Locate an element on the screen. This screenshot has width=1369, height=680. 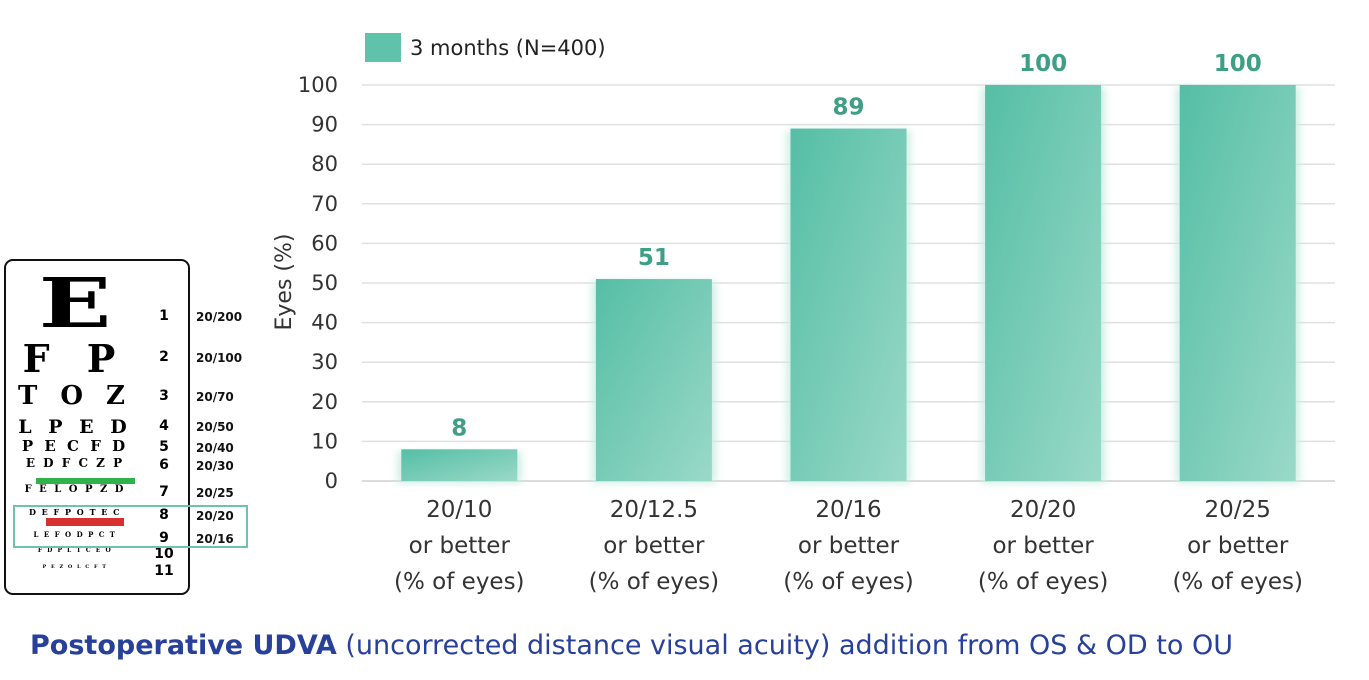
bar-value-label: 89 is located at coordinates (848, 108).